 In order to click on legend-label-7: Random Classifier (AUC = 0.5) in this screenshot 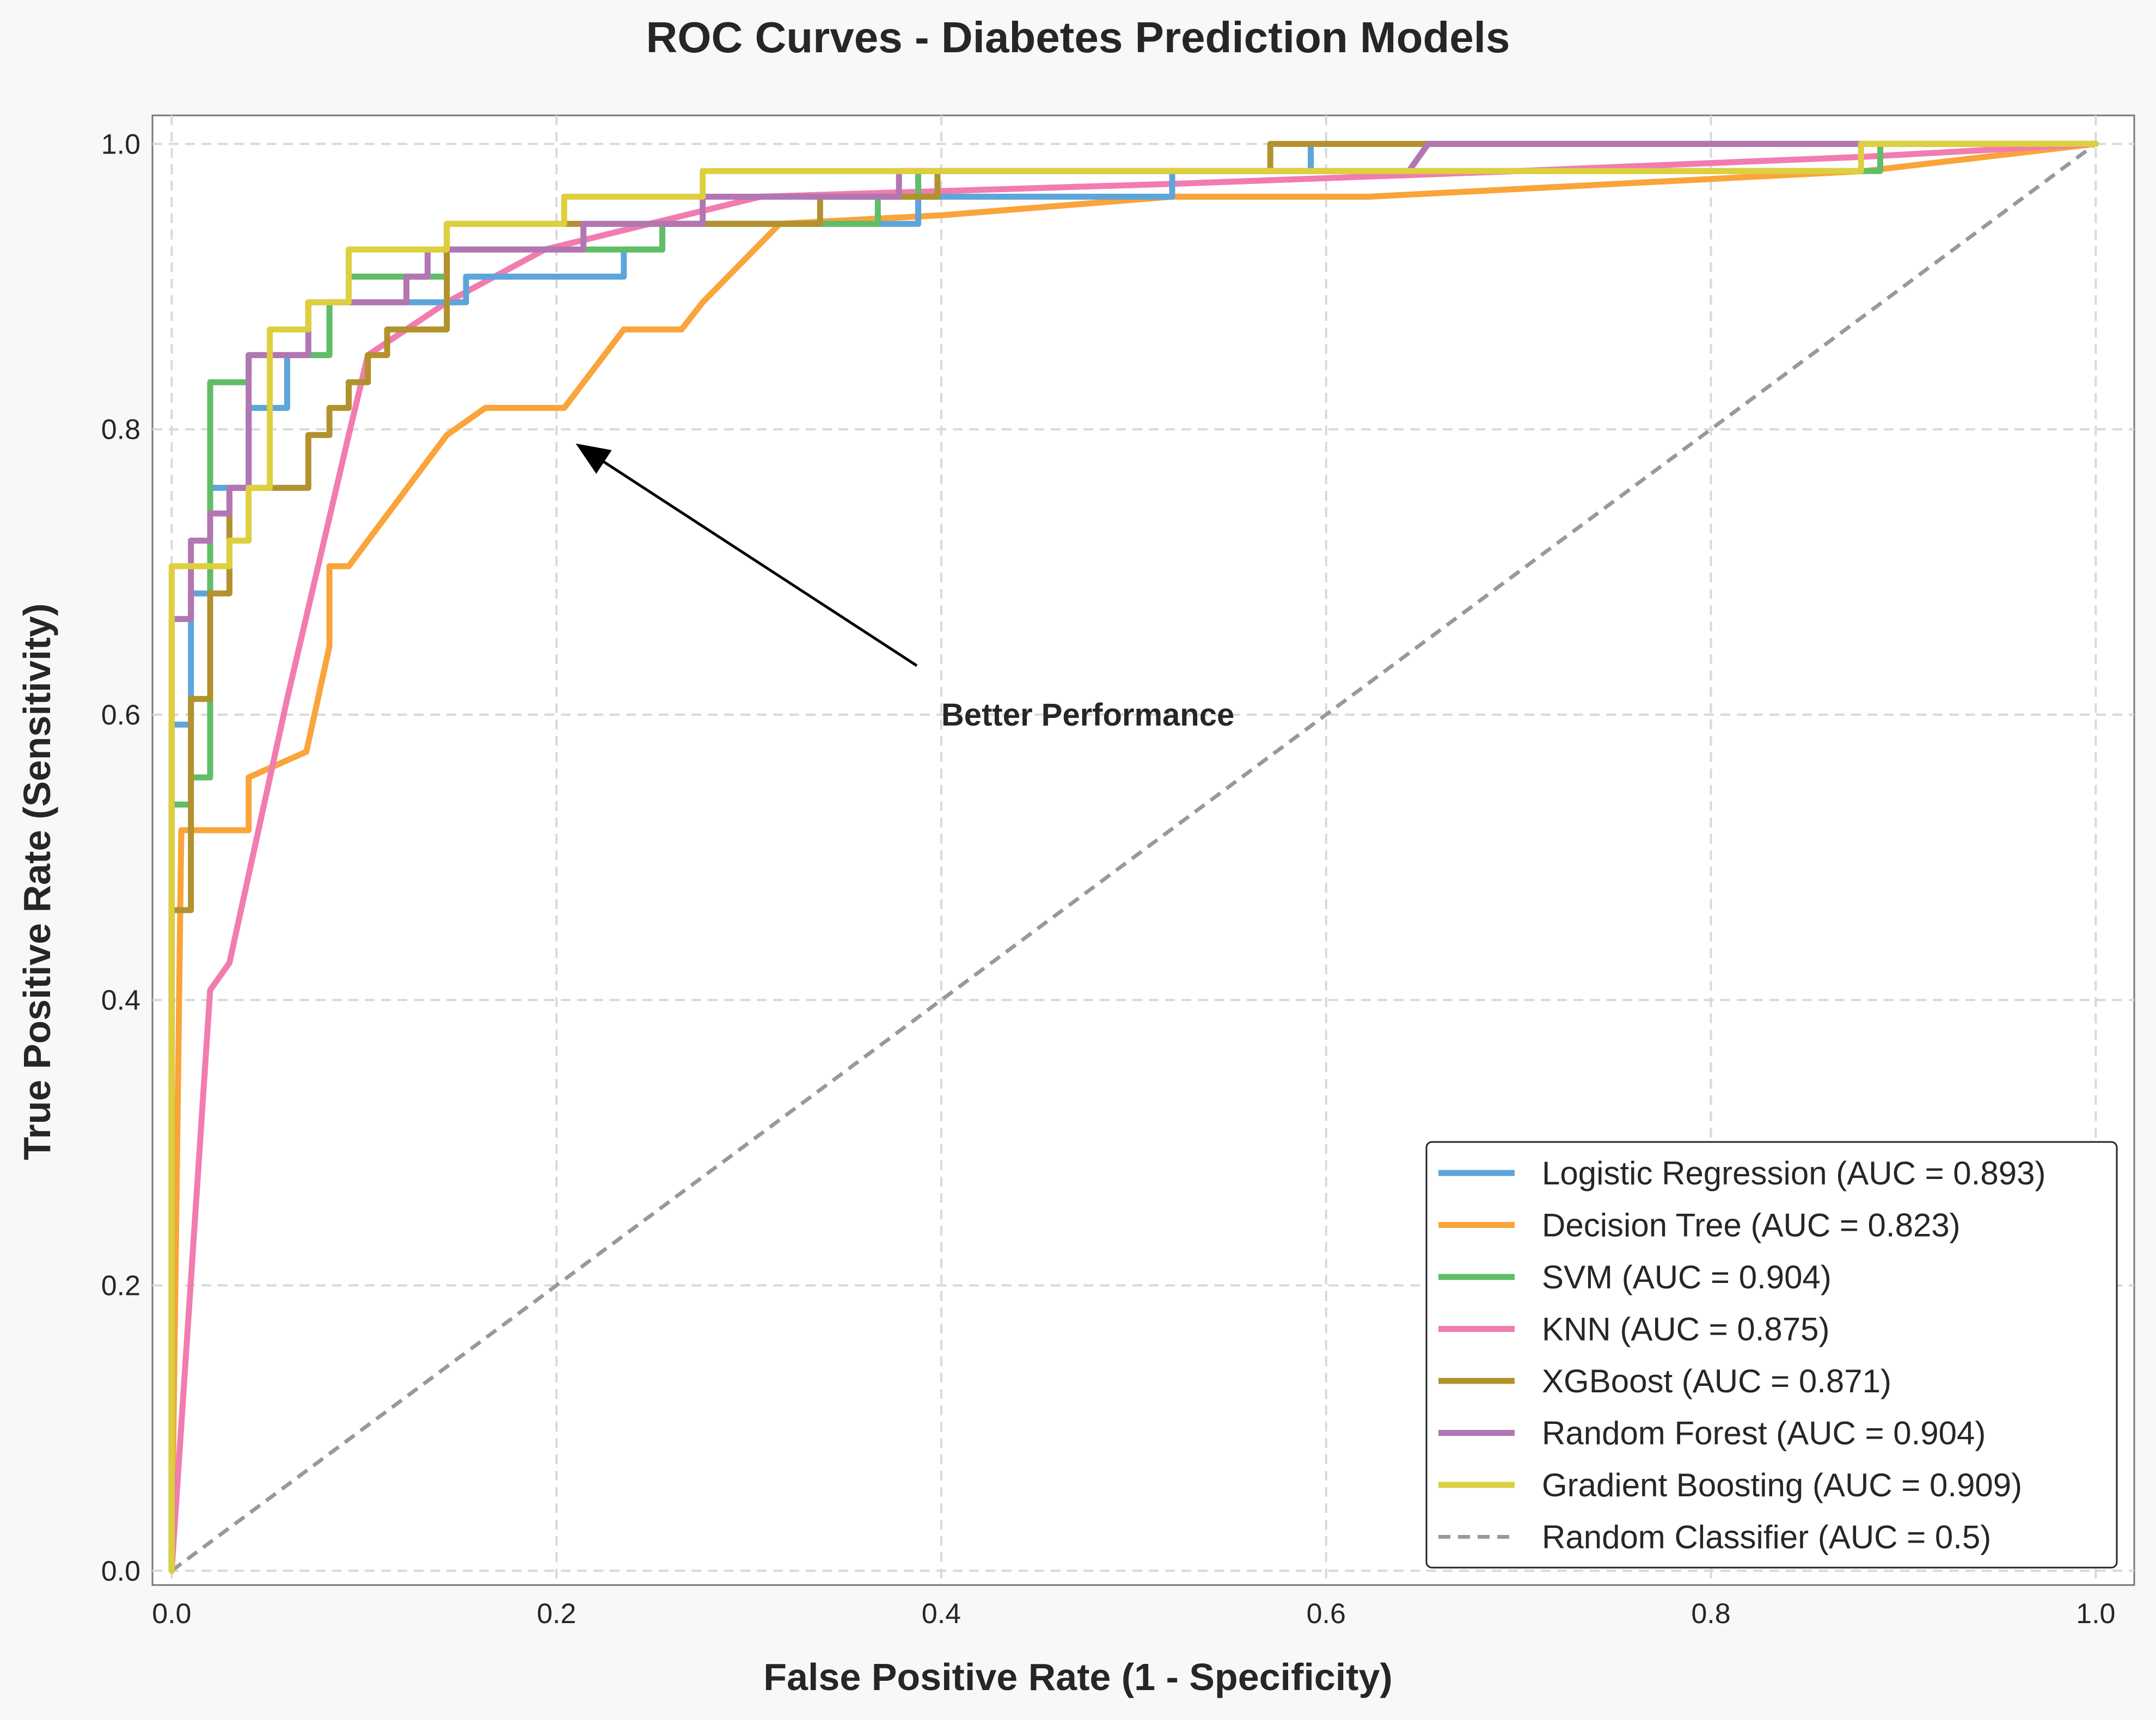, I will do `click(1766, 1537)`.